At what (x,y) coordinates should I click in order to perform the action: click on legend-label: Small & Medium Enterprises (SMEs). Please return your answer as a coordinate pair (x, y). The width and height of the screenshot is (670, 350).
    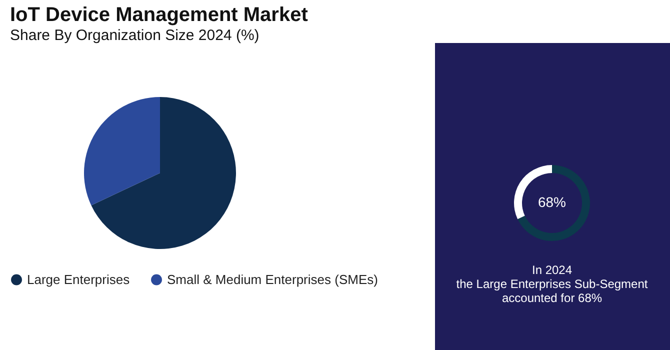
    Looking at the image, I should click on (272, 279).